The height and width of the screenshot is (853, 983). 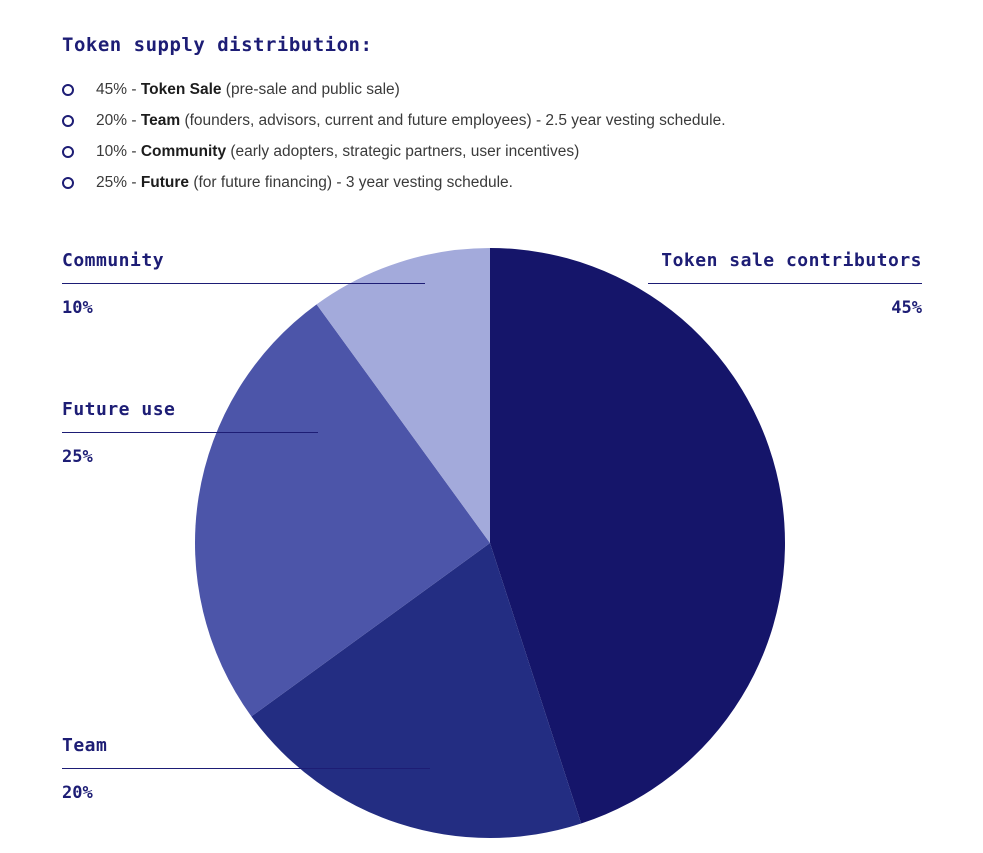 What do you see at coordinates (77, 793) in the screenshot?
I see `callout-percentage: 20%` at bounding box center [77, 793].